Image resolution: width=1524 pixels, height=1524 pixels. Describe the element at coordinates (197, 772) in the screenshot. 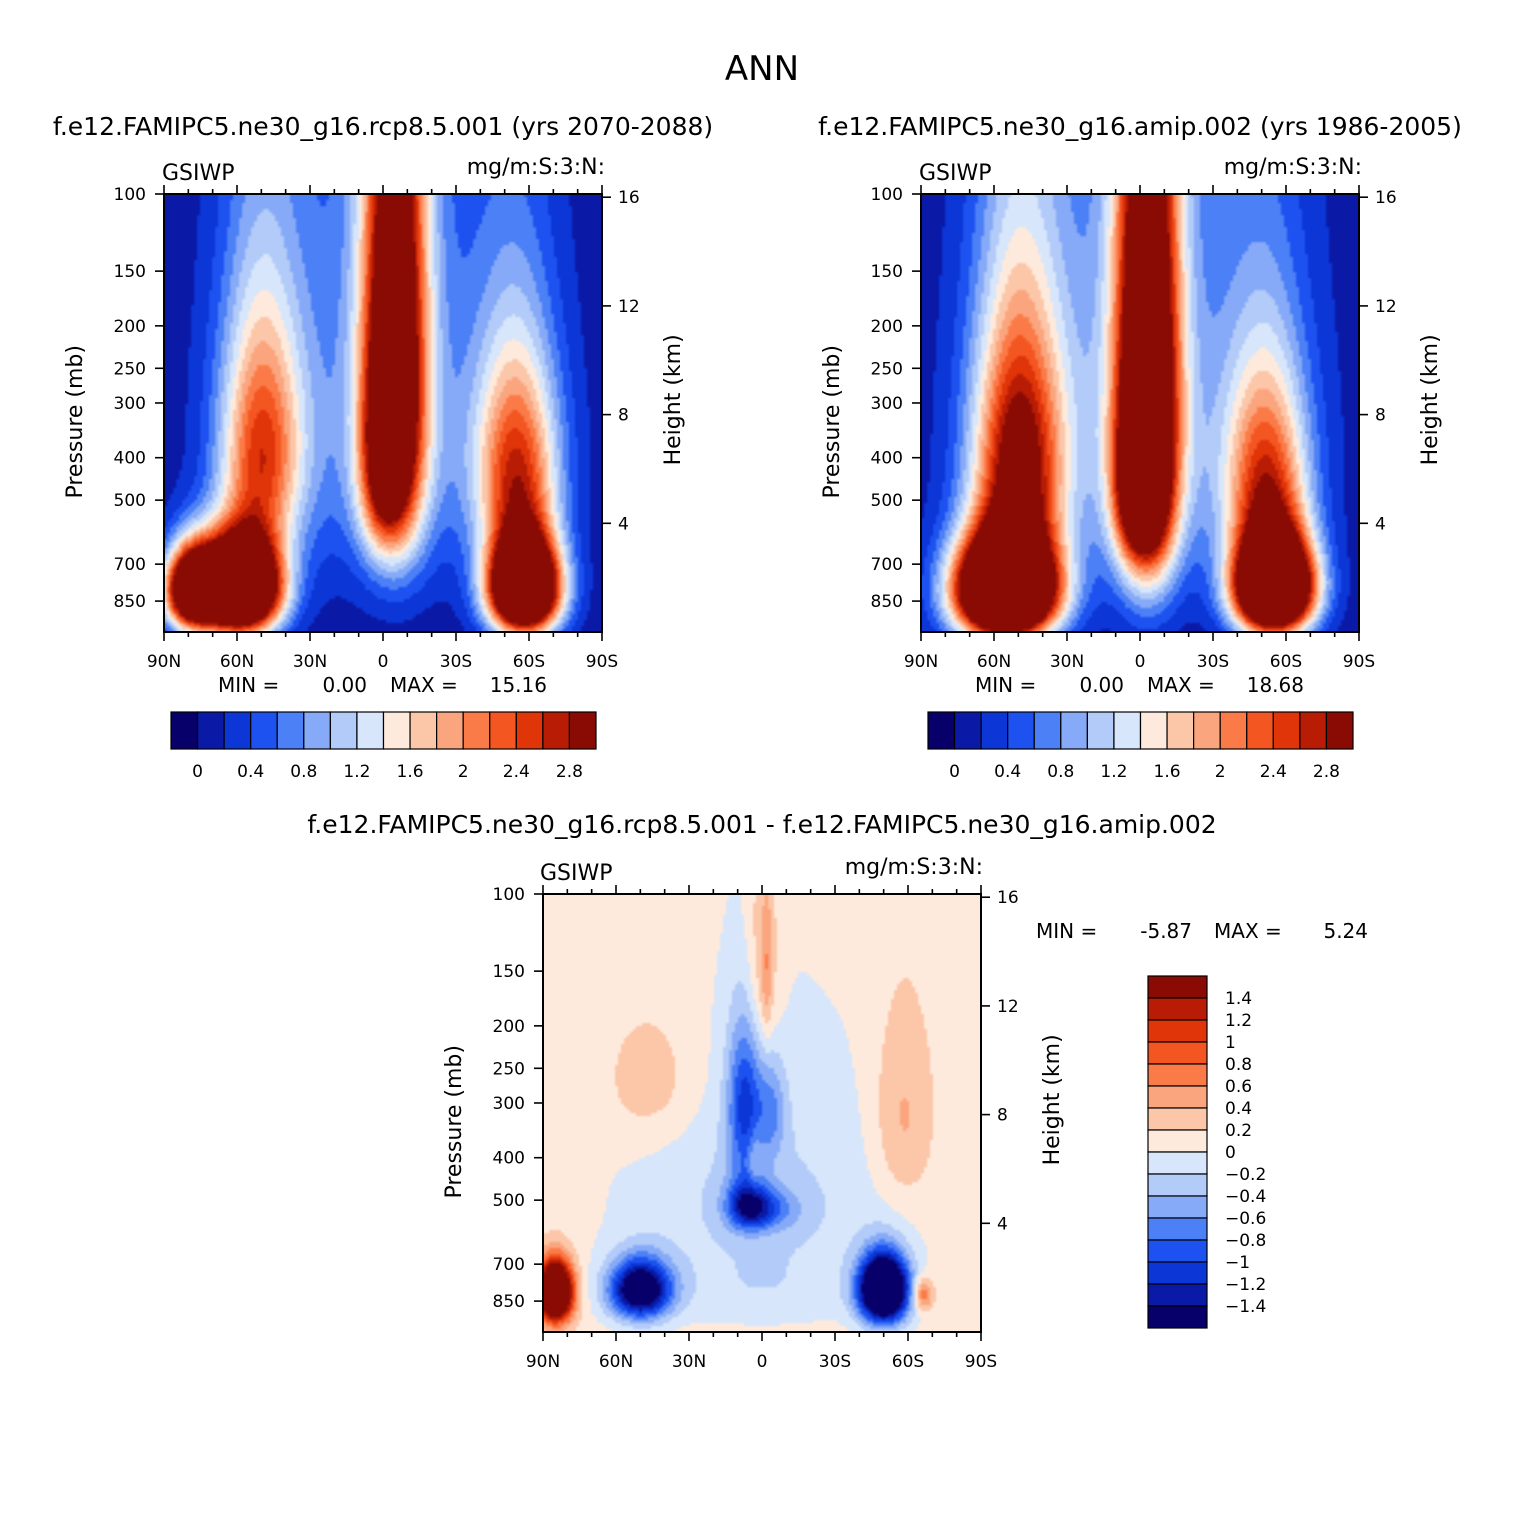

I see `left-colorbar-label: 0` at that location.